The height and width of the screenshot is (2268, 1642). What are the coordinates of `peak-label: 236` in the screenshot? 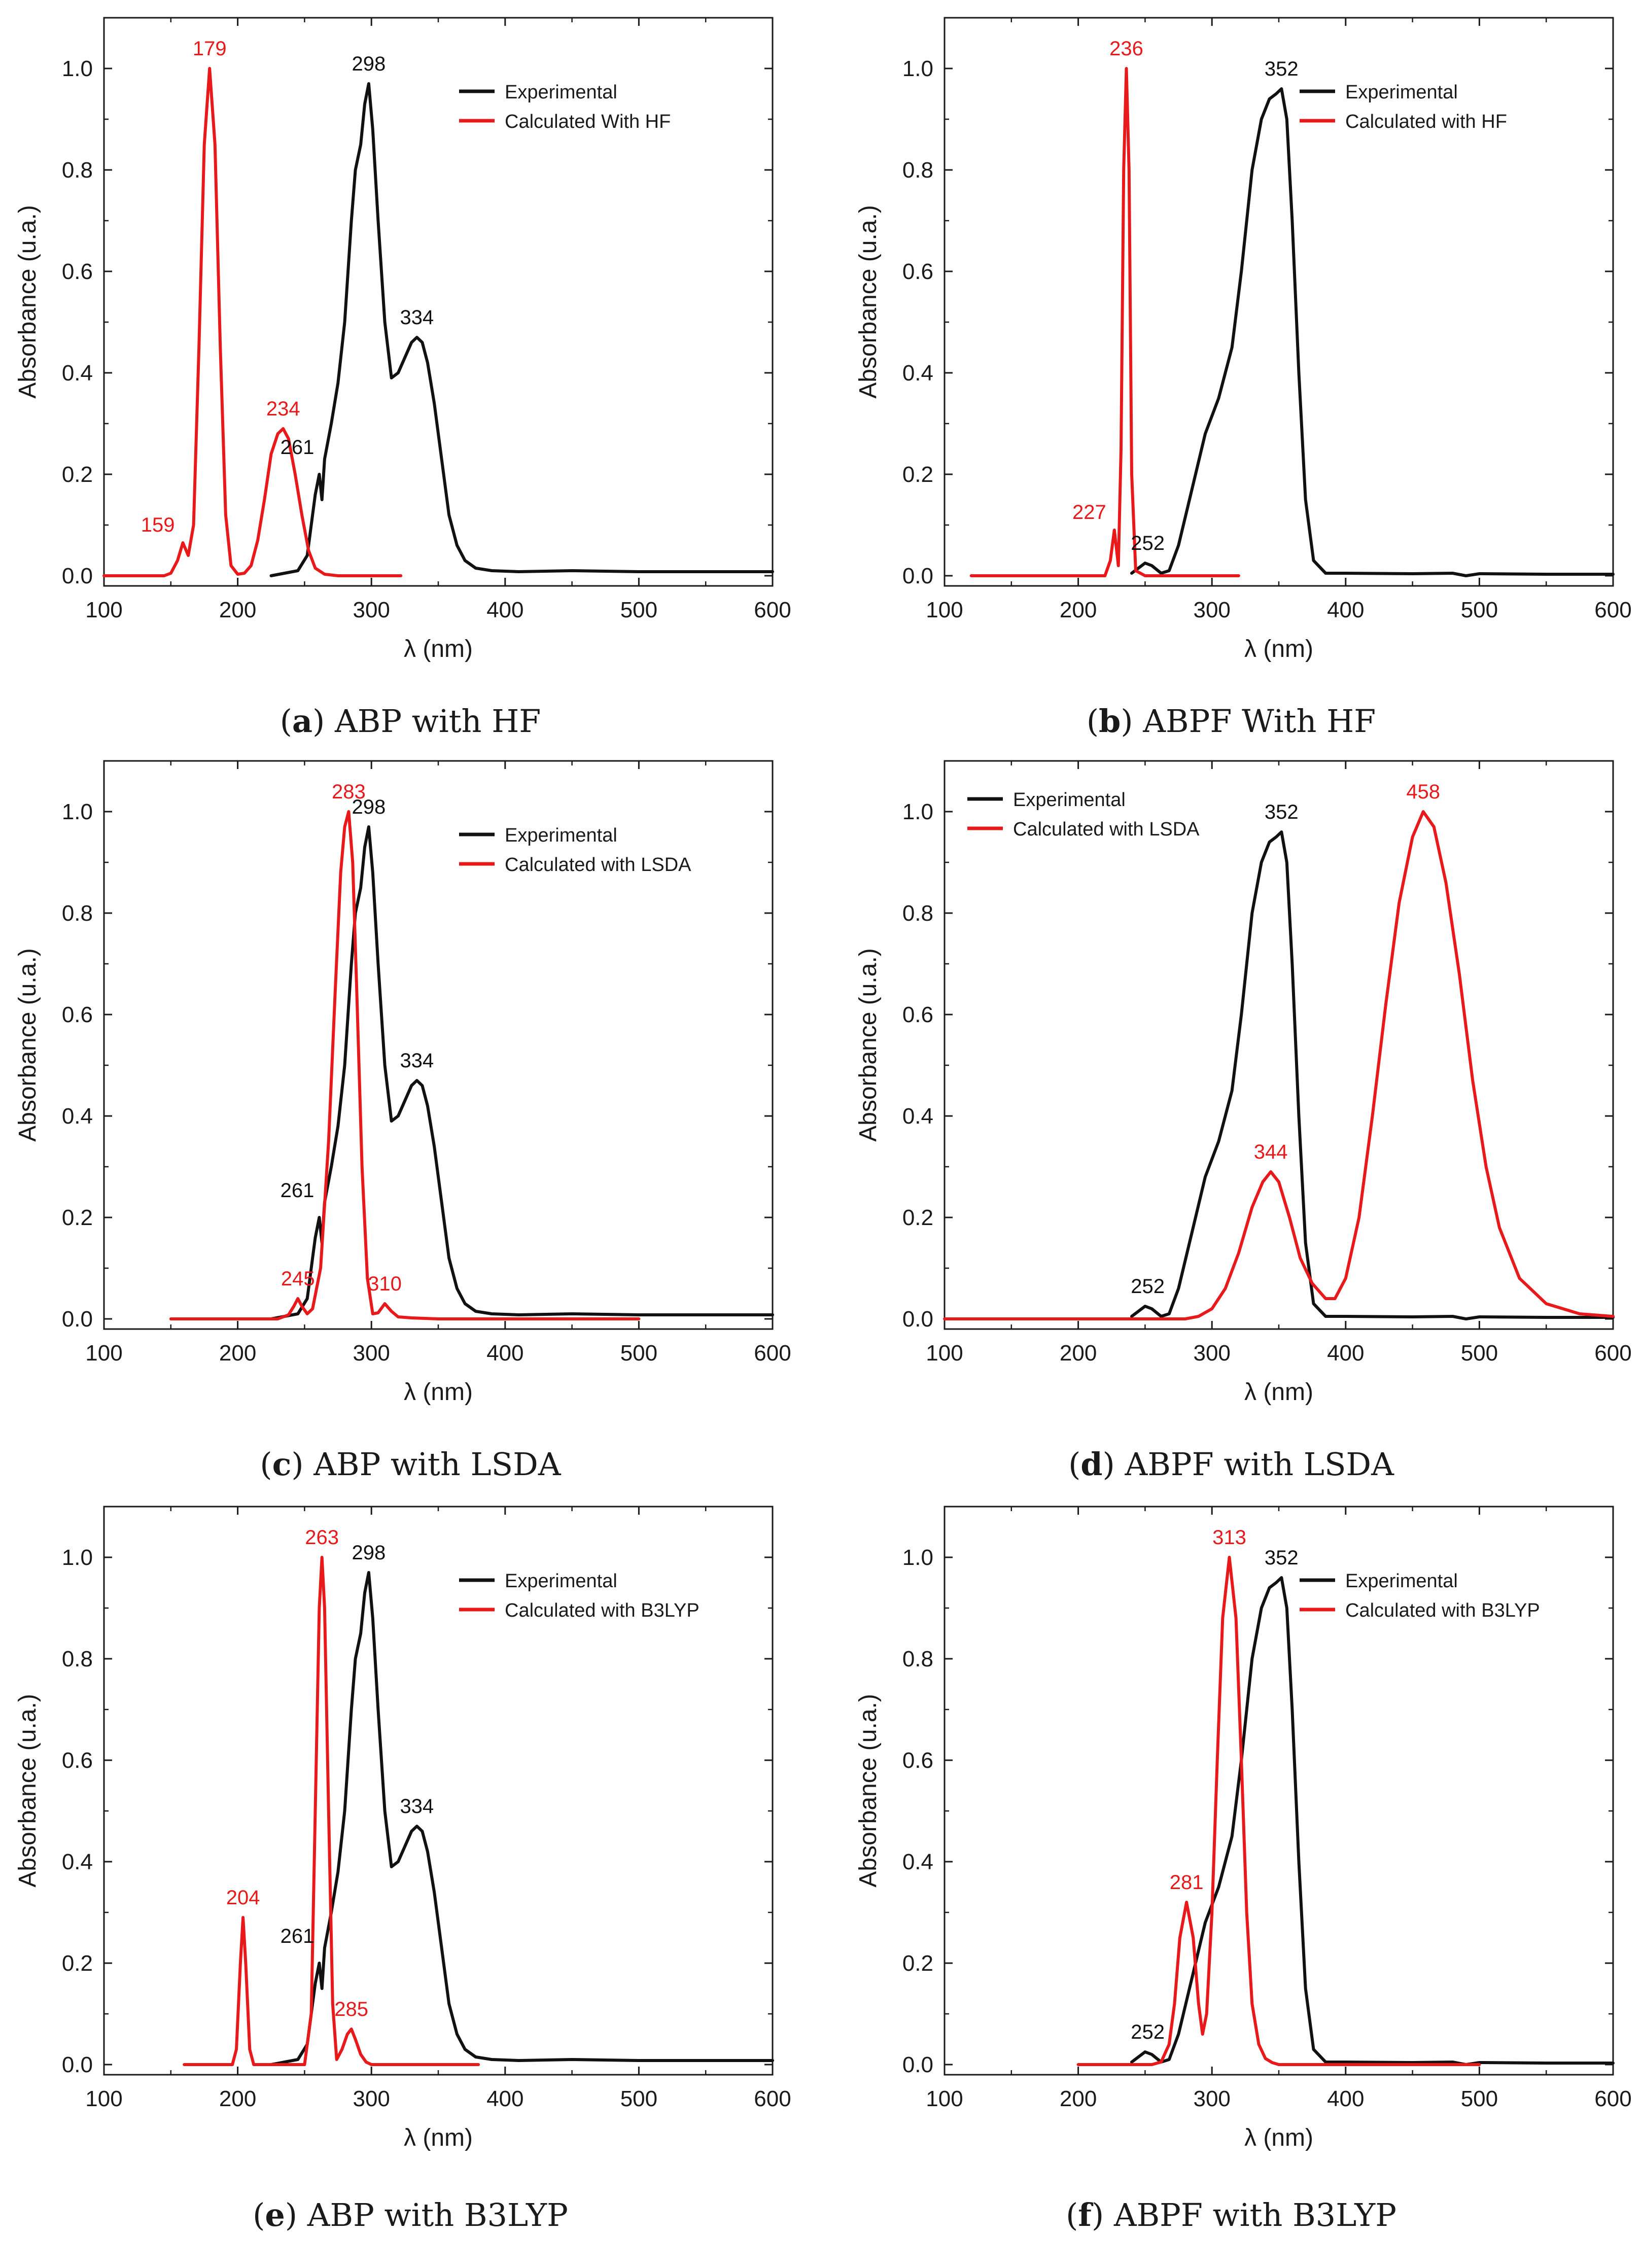 It's located at (1126, 49).